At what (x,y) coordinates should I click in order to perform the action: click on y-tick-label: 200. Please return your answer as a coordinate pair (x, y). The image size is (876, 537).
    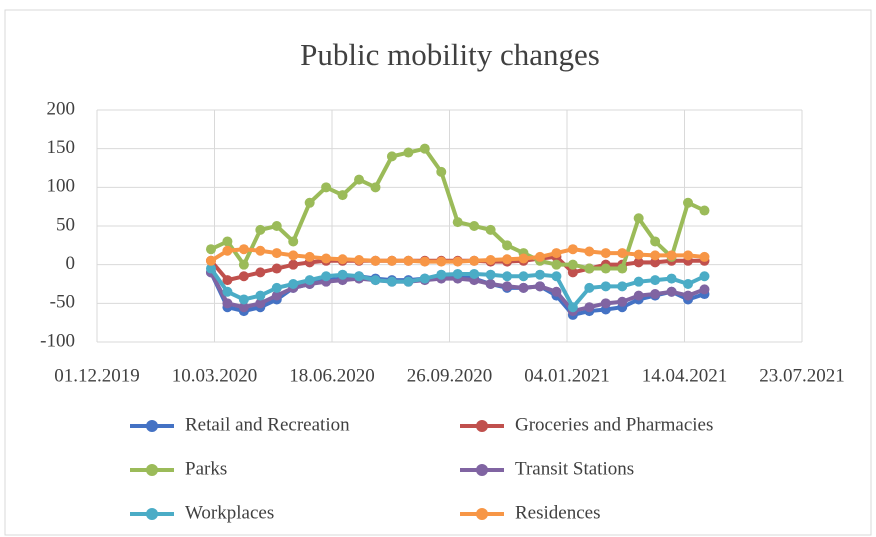
    Looking at the image, I should click on (61, 108).